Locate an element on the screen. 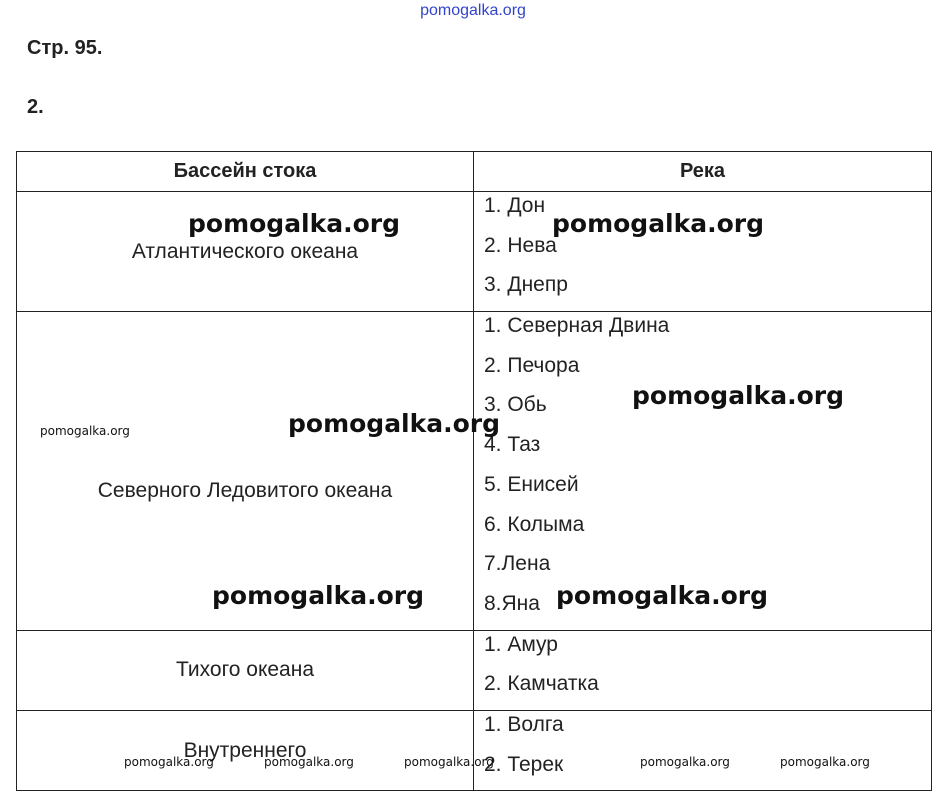  header-basin: Бассейн стока is located at coordinates (245, 171).